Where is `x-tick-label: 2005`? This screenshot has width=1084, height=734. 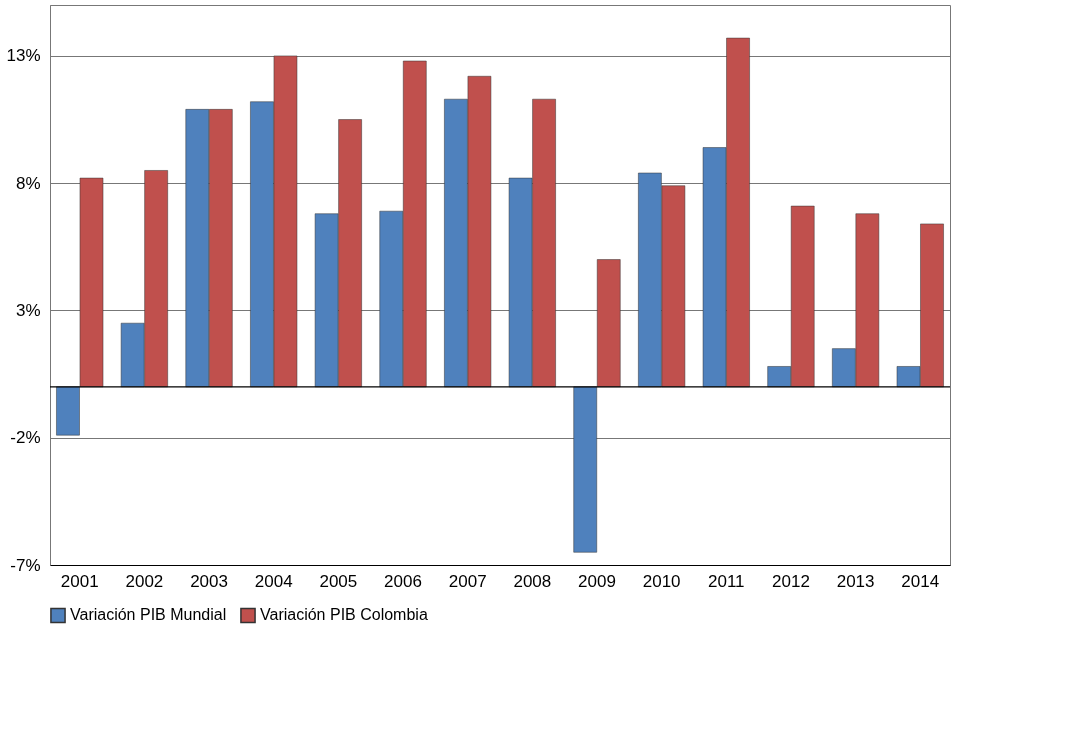 x-tick-label: 2005 is located at coordinates (338, 581).